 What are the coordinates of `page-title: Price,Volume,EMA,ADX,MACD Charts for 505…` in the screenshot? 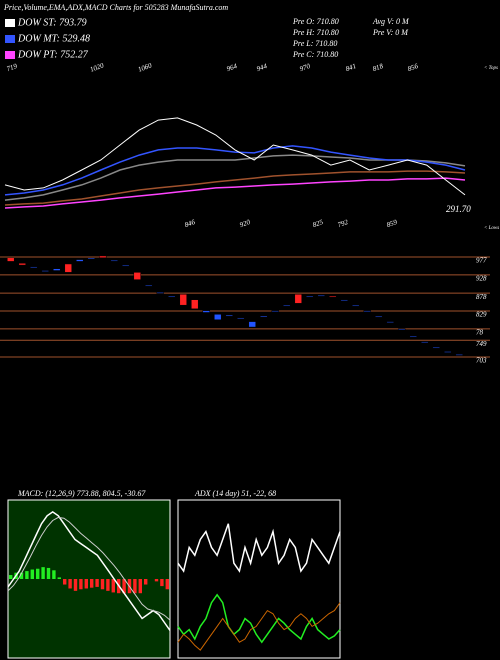 It's located at (115, 7).